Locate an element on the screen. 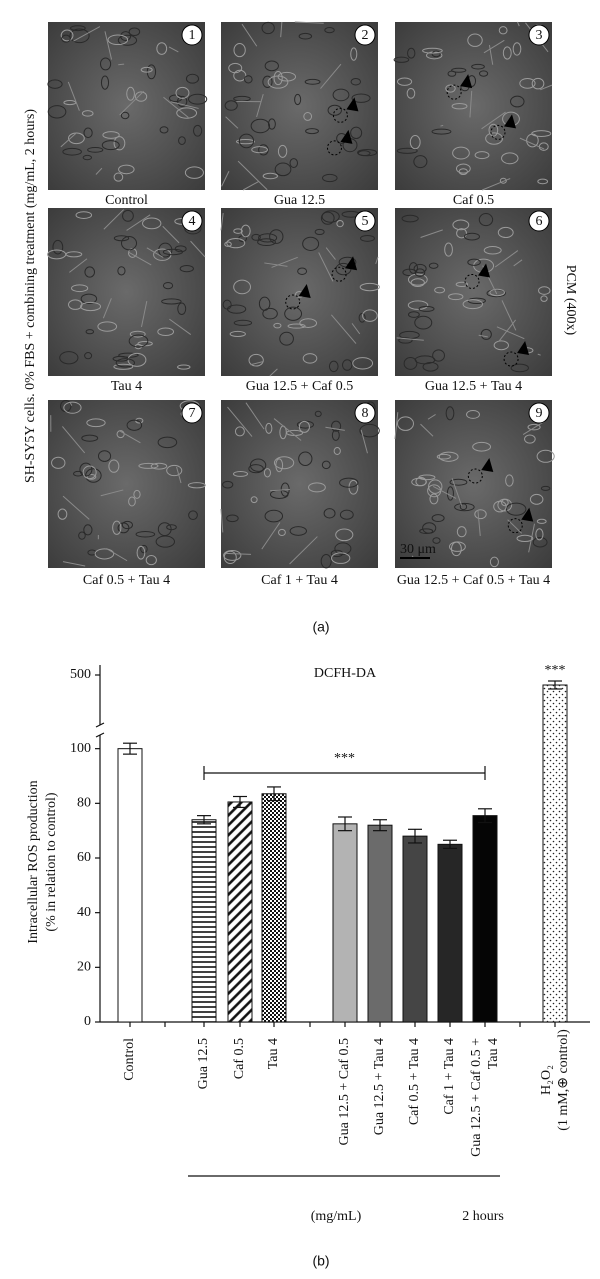  image-number: 5 is located at coordinates (365, 221).